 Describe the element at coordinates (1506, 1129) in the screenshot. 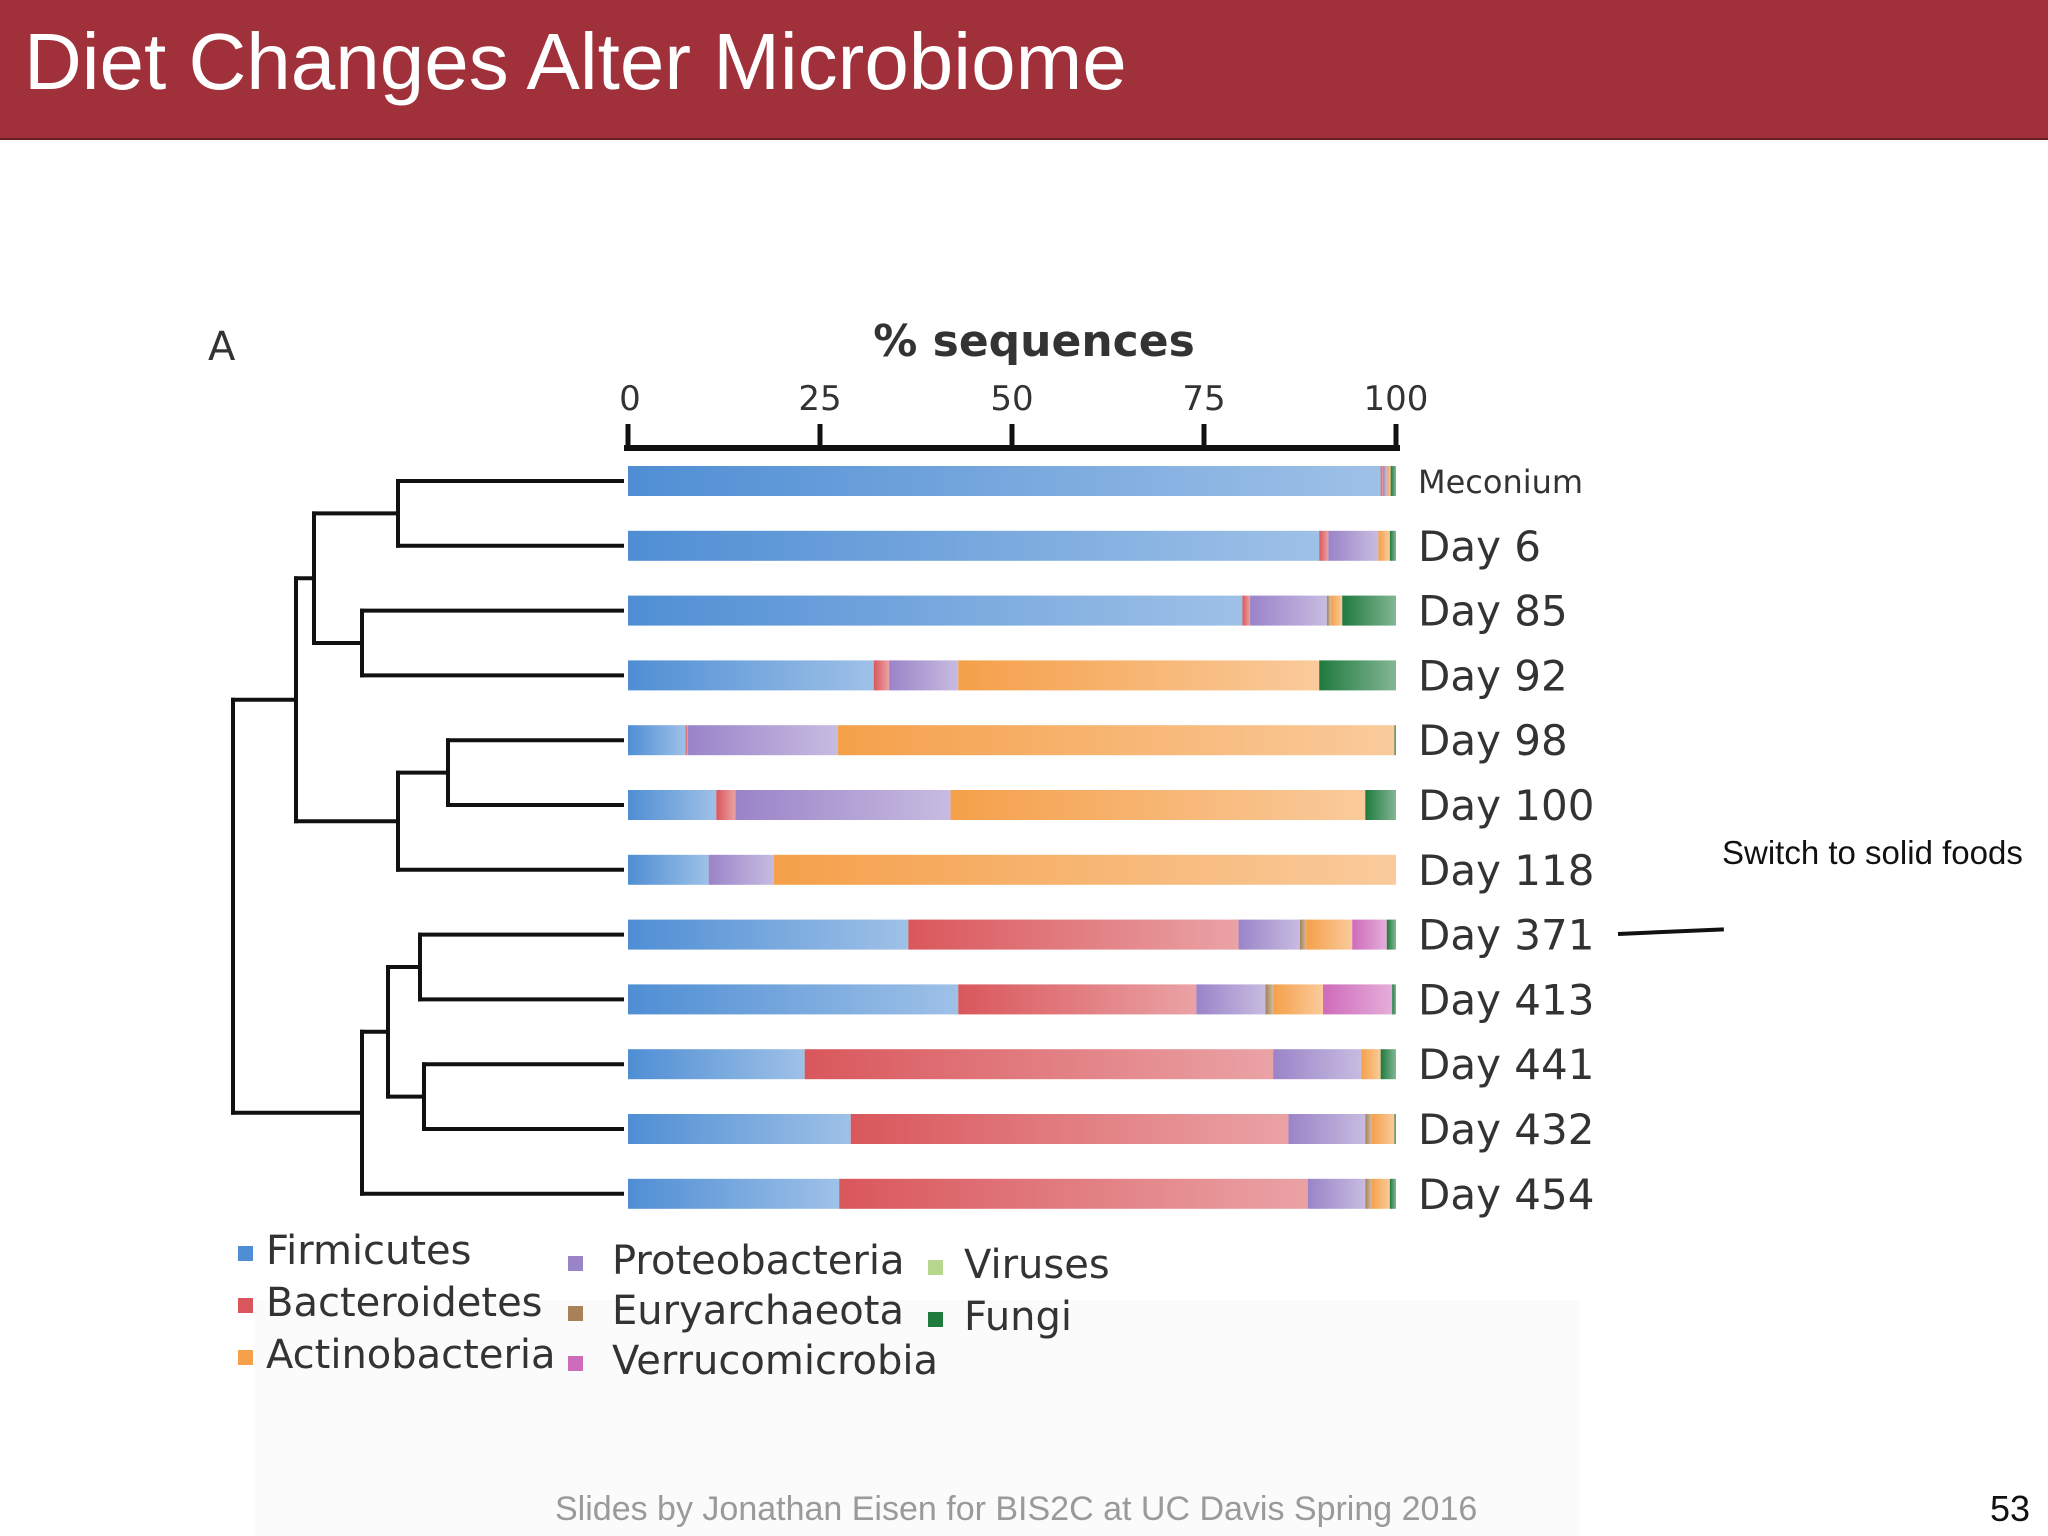

I see `row-label: Day 432` at that location.